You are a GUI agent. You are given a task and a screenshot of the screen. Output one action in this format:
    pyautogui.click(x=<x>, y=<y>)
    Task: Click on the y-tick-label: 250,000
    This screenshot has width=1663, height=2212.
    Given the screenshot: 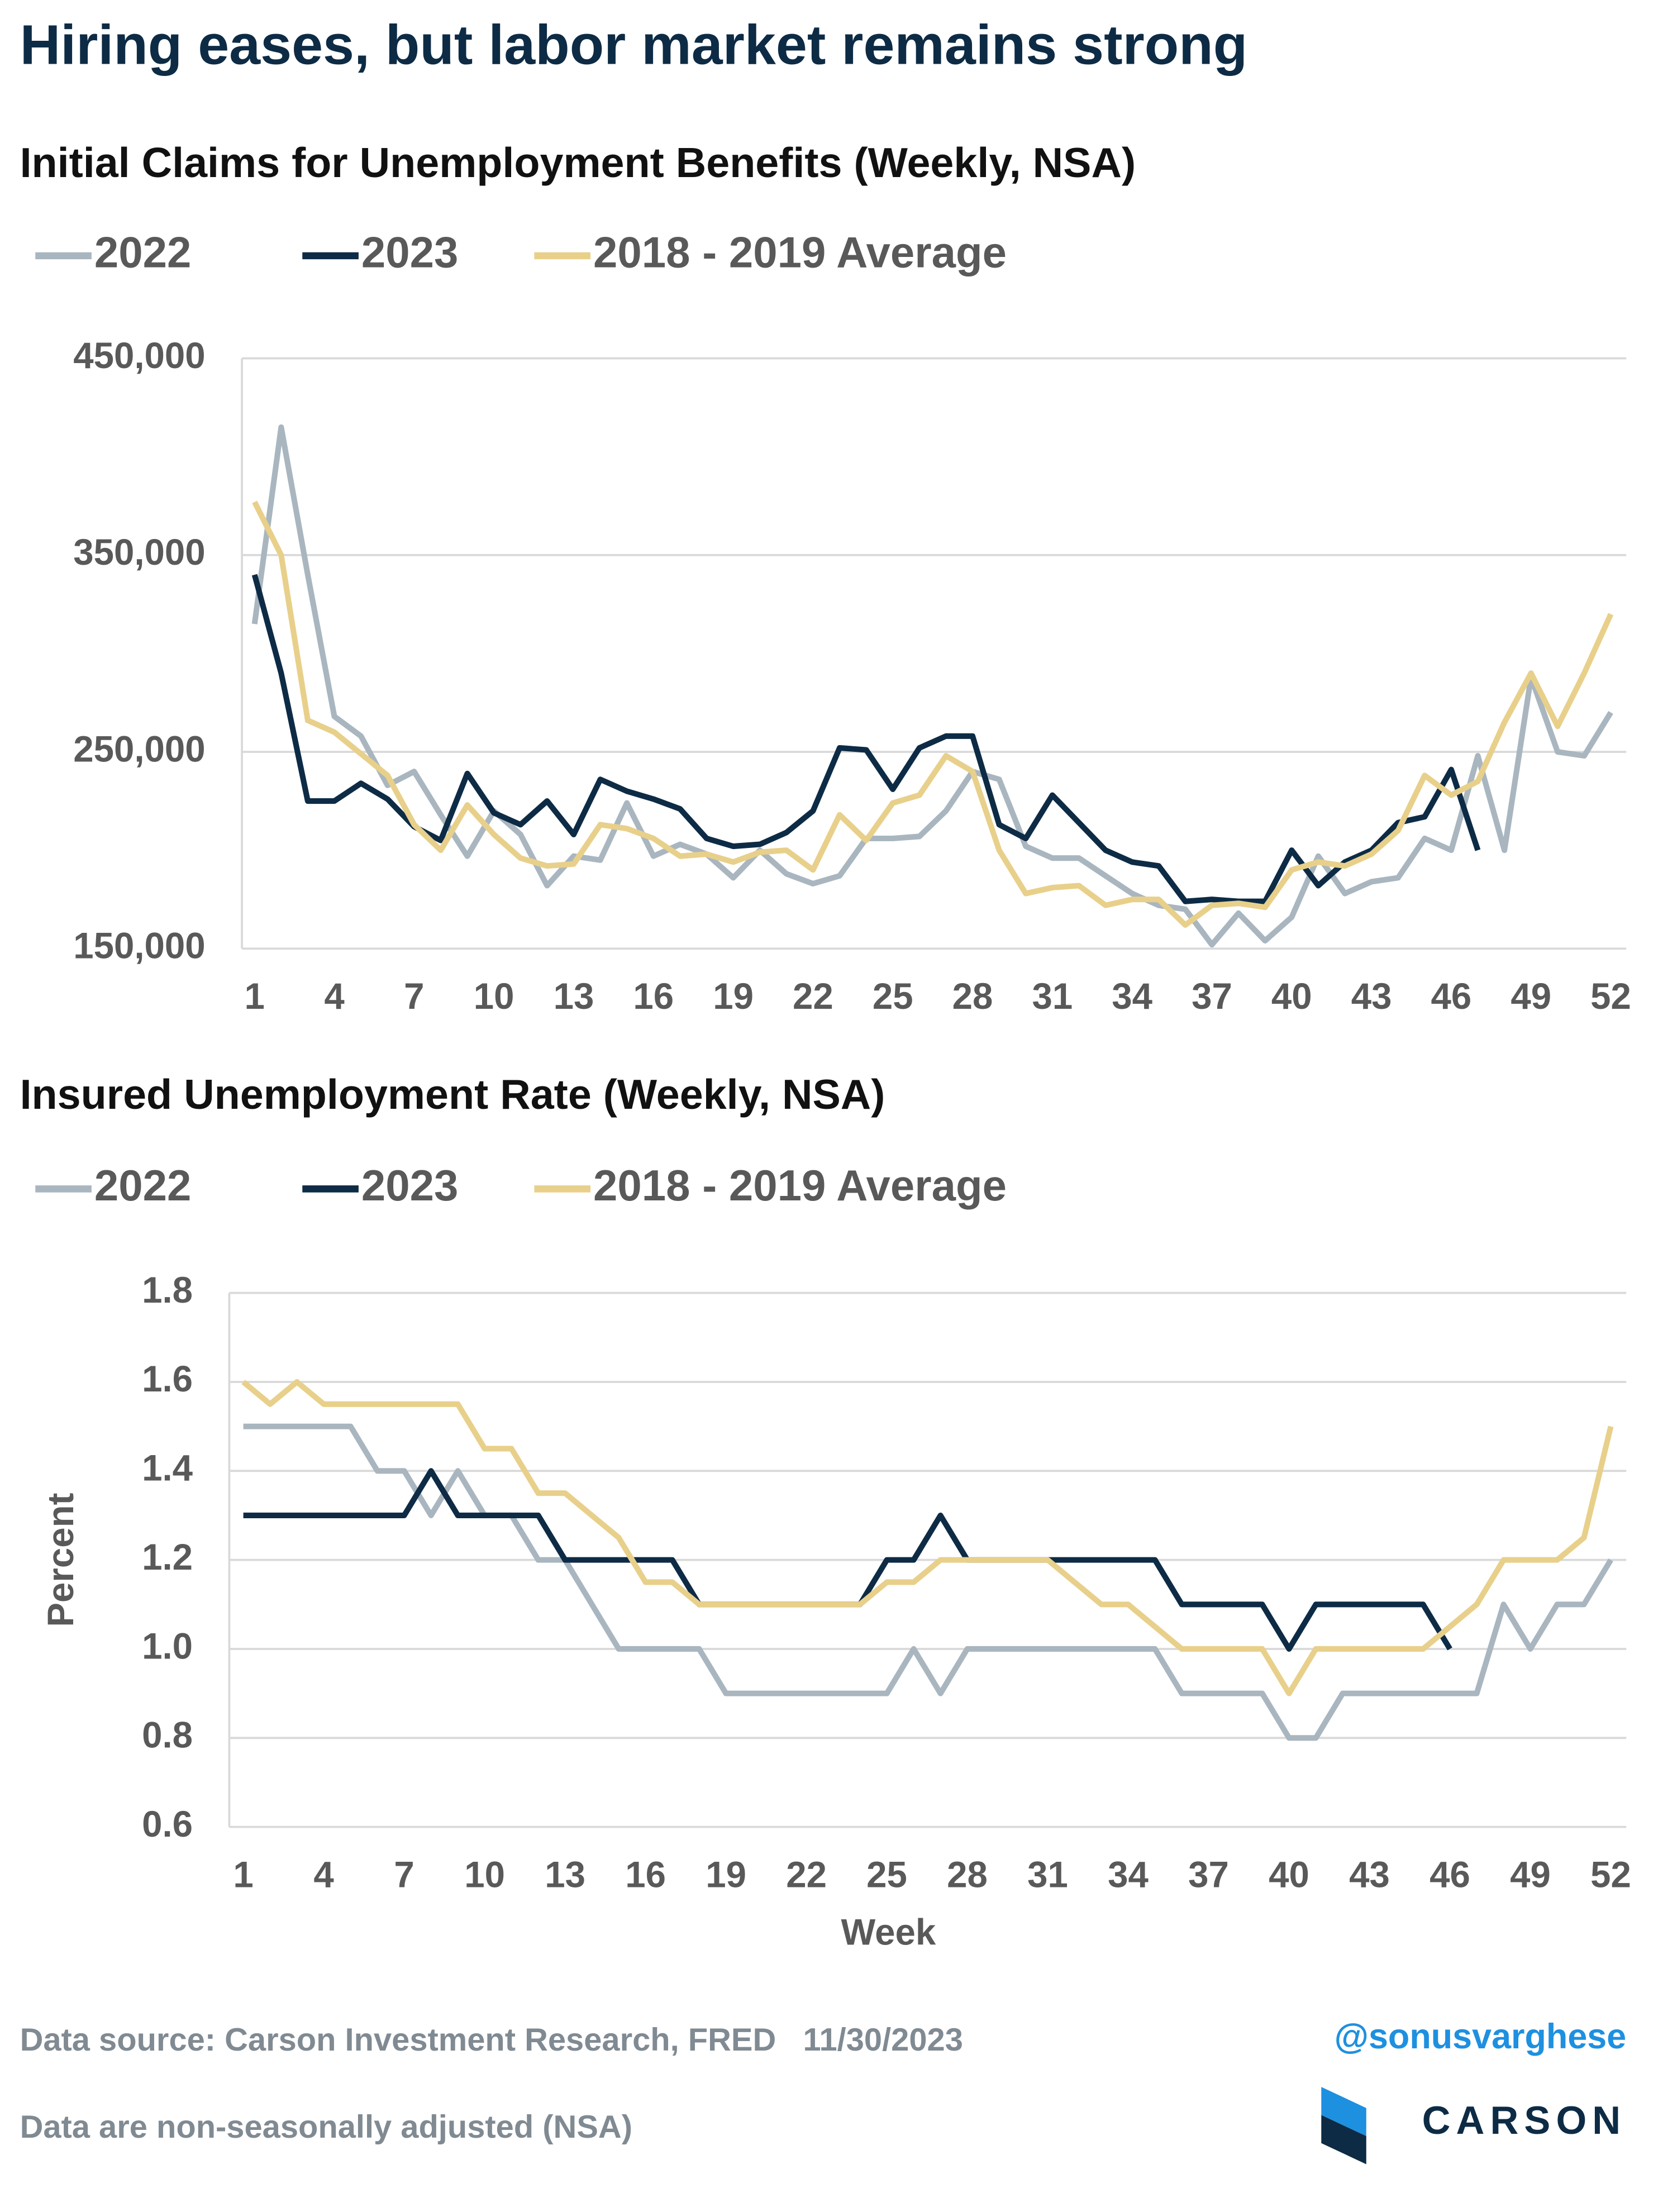 What is the action you would take?
    pyautogui.click(x=139, y=749)
    